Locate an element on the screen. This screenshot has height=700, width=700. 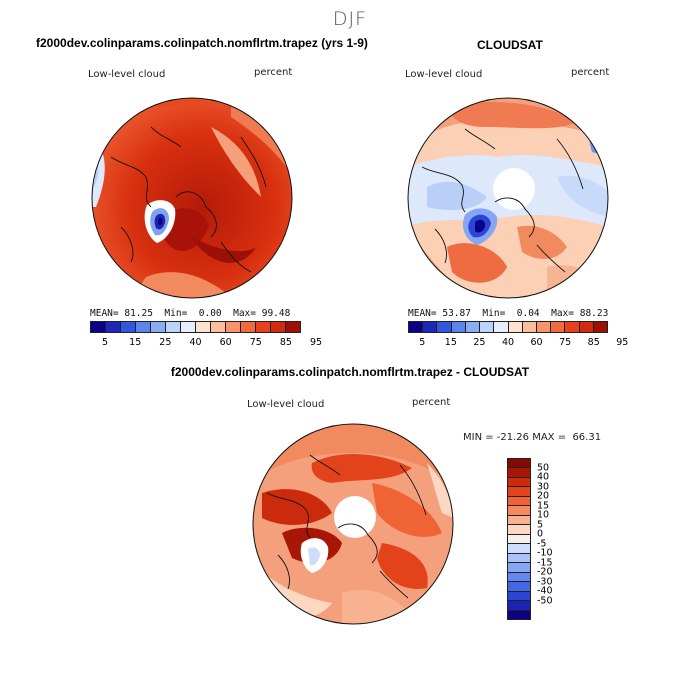
model-units-label: percent is located at coordinates (273, 72).